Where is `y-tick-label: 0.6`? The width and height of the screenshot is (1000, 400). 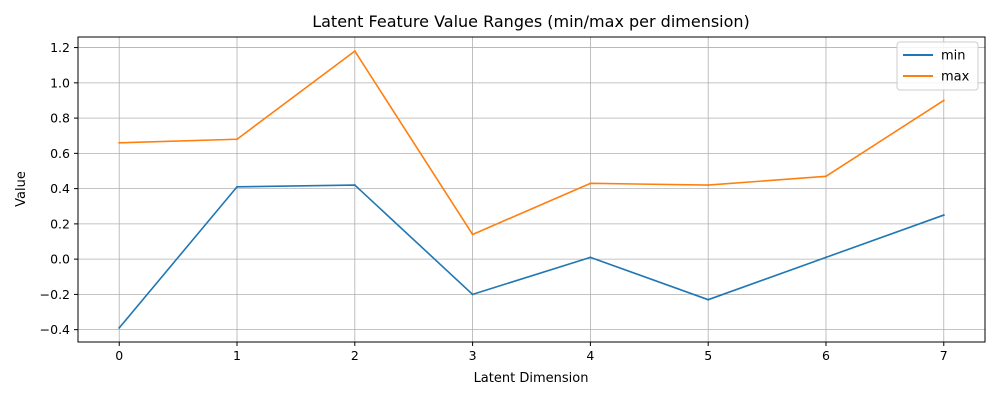
y-tick-label: 0.6 is located at coordinates (60, 153).